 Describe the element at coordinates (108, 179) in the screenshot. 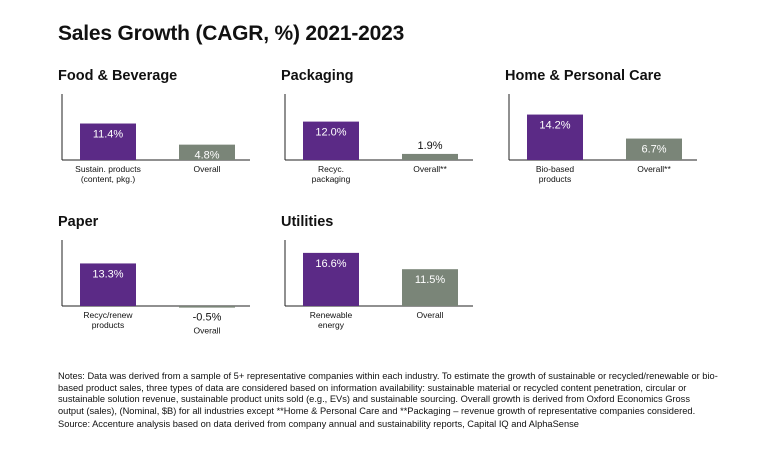

I see `category-label-sustain-products-content-pkg: (content, pkg.)` at that location.